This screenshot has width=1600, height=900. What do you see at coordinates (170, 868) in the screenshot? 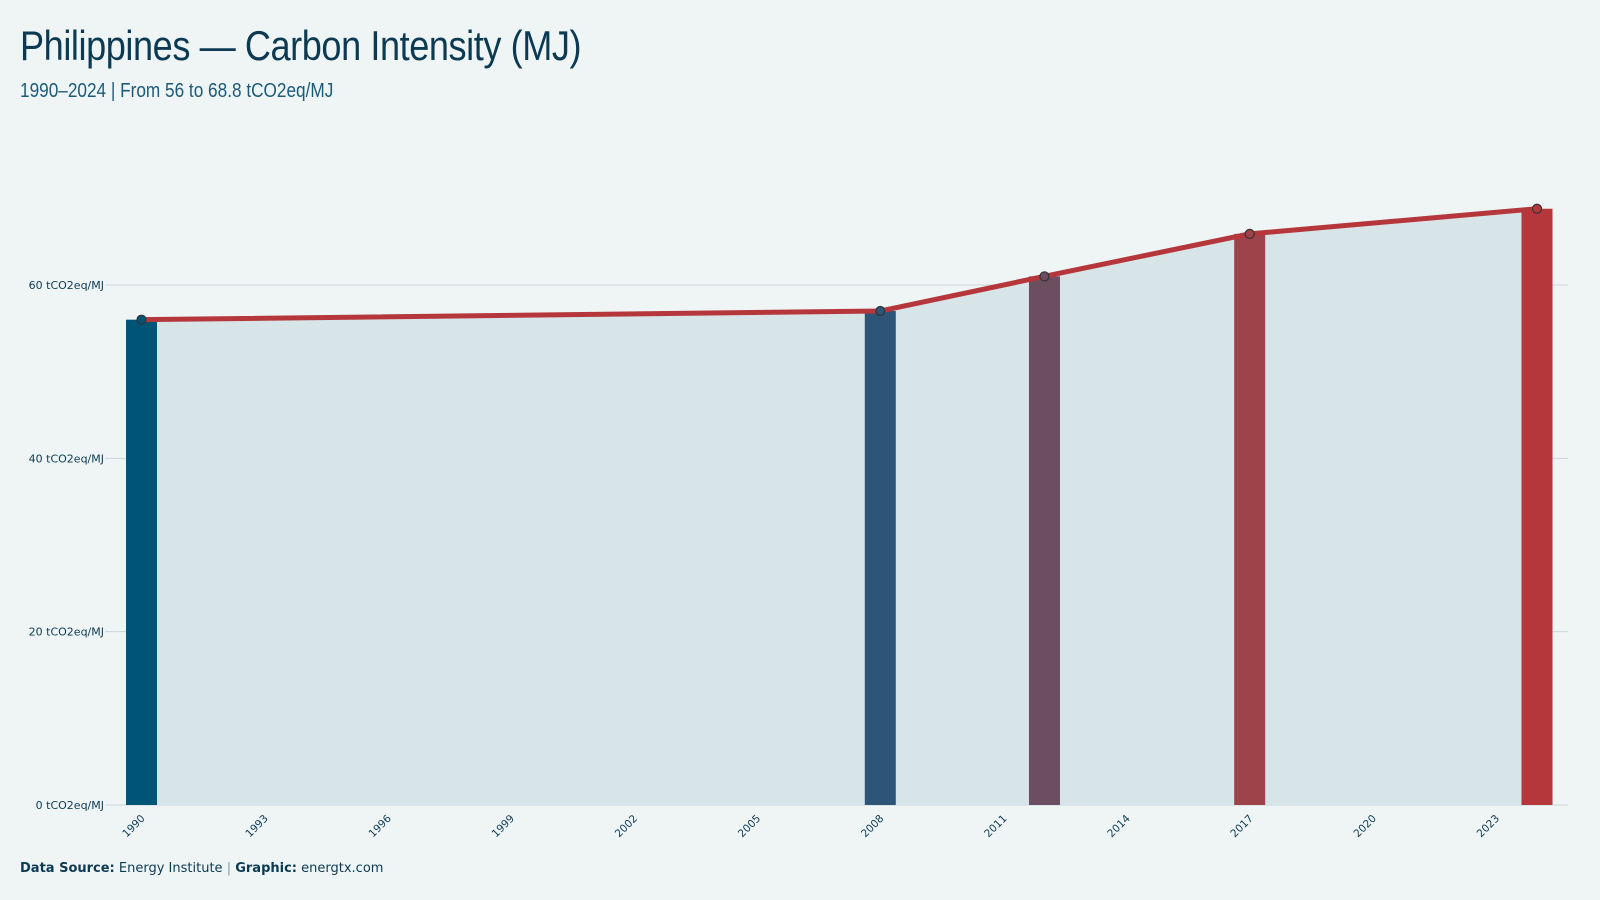
I see `source-value: Energy Institute` at bounding box center [170, 868].